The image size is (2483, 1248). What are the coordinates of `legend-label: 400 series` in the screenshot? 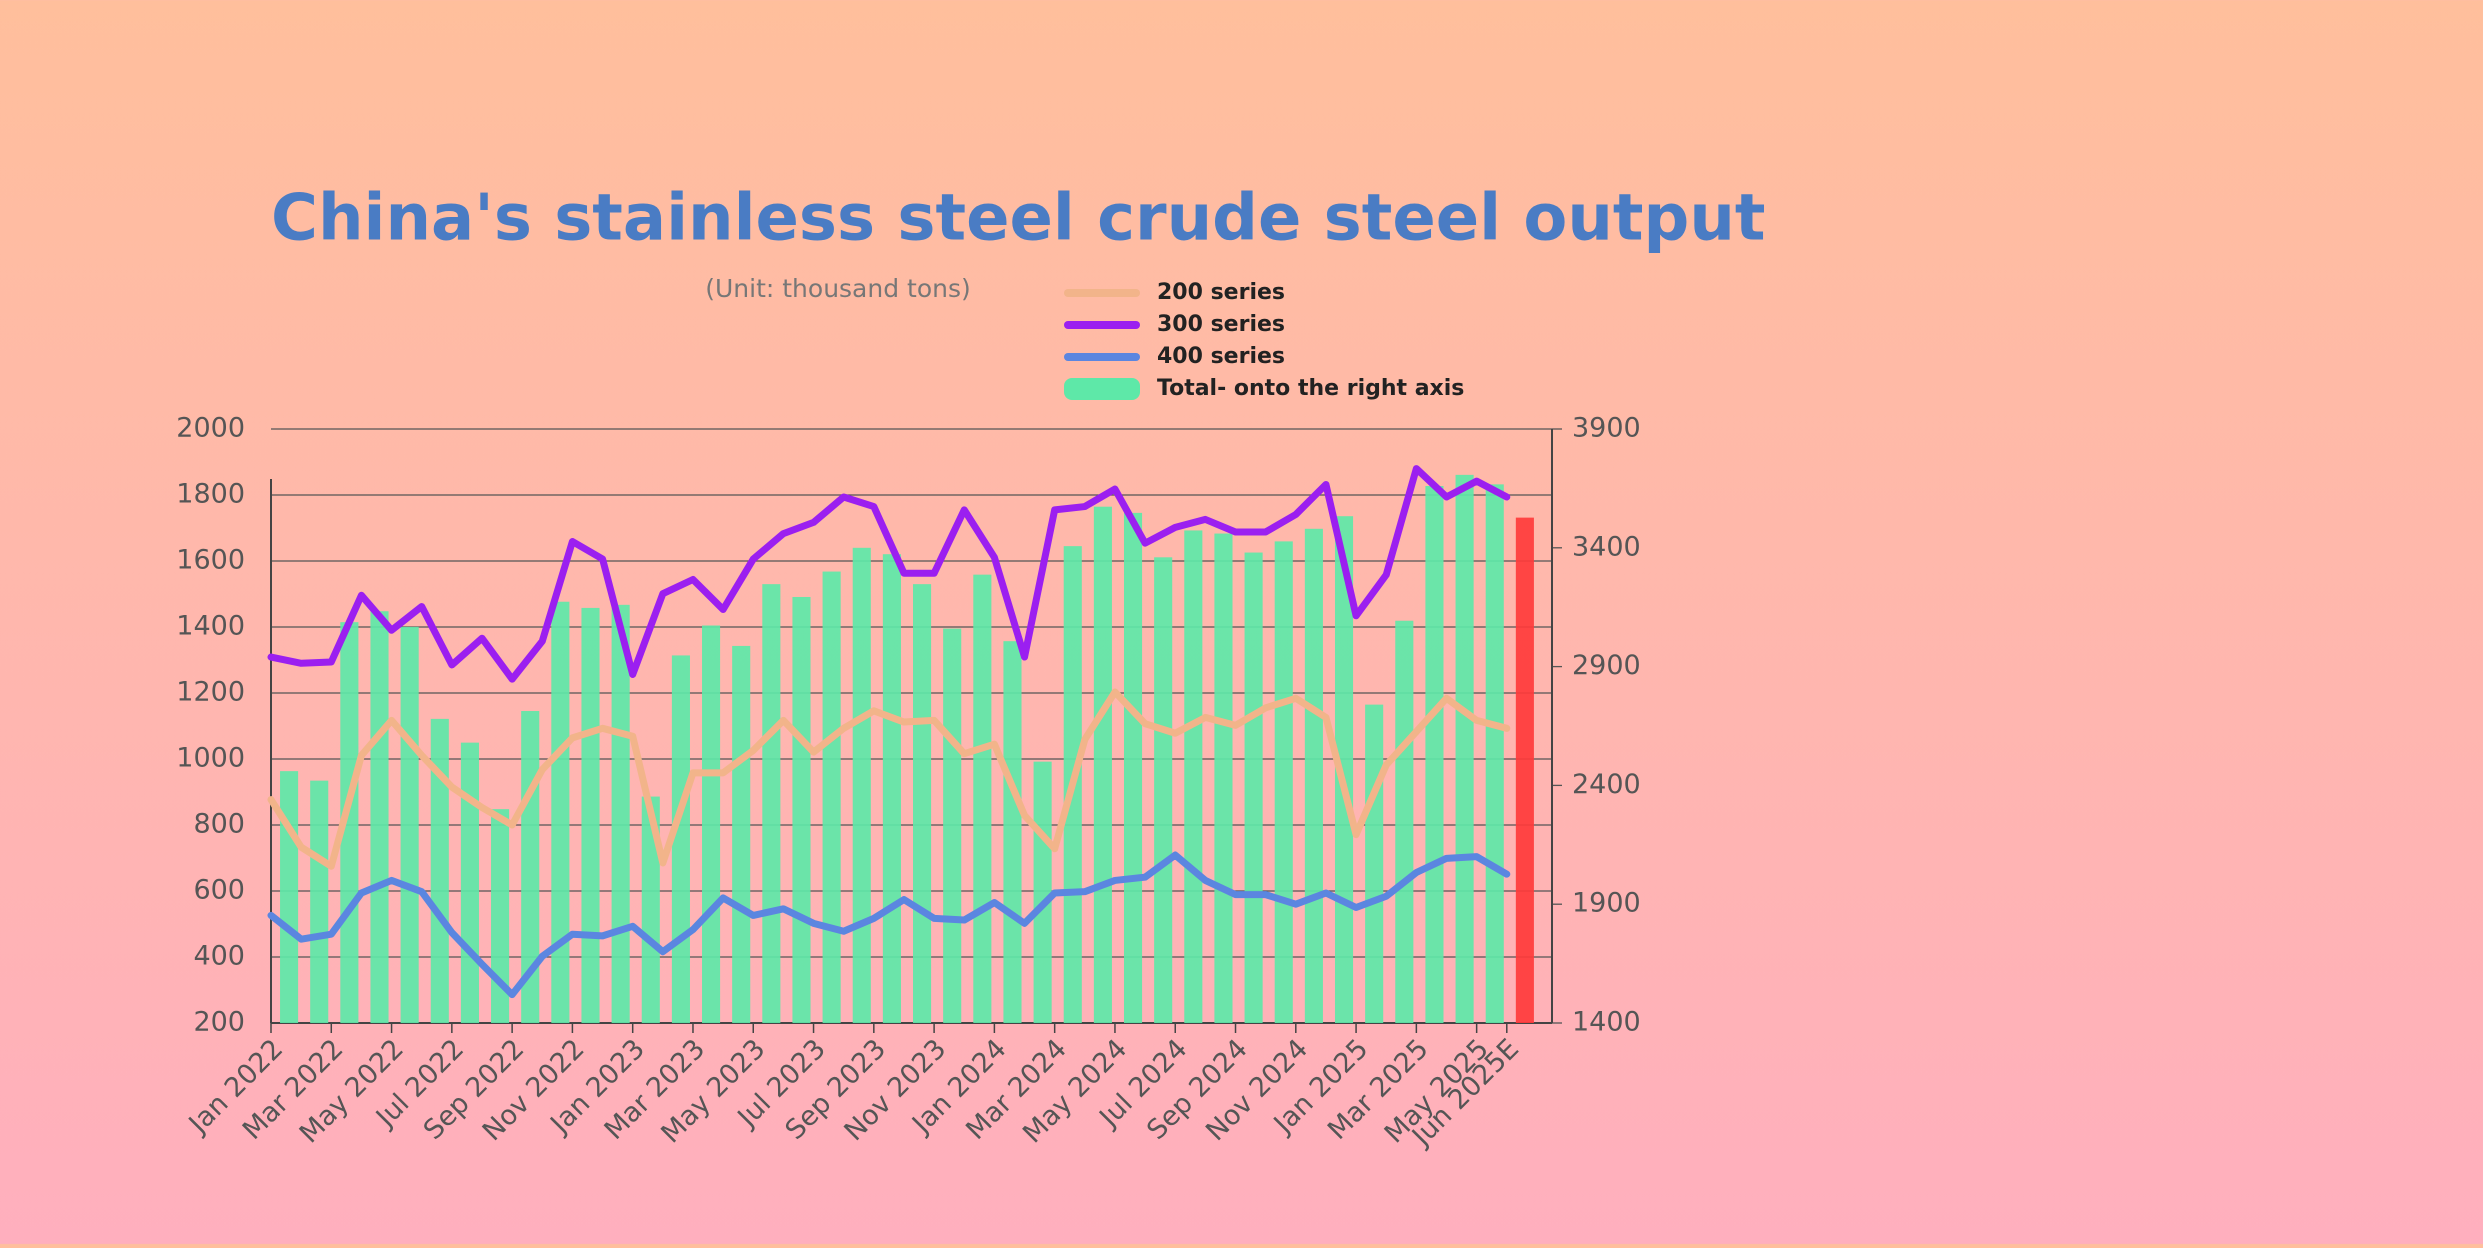 It's located at (1221, 356).